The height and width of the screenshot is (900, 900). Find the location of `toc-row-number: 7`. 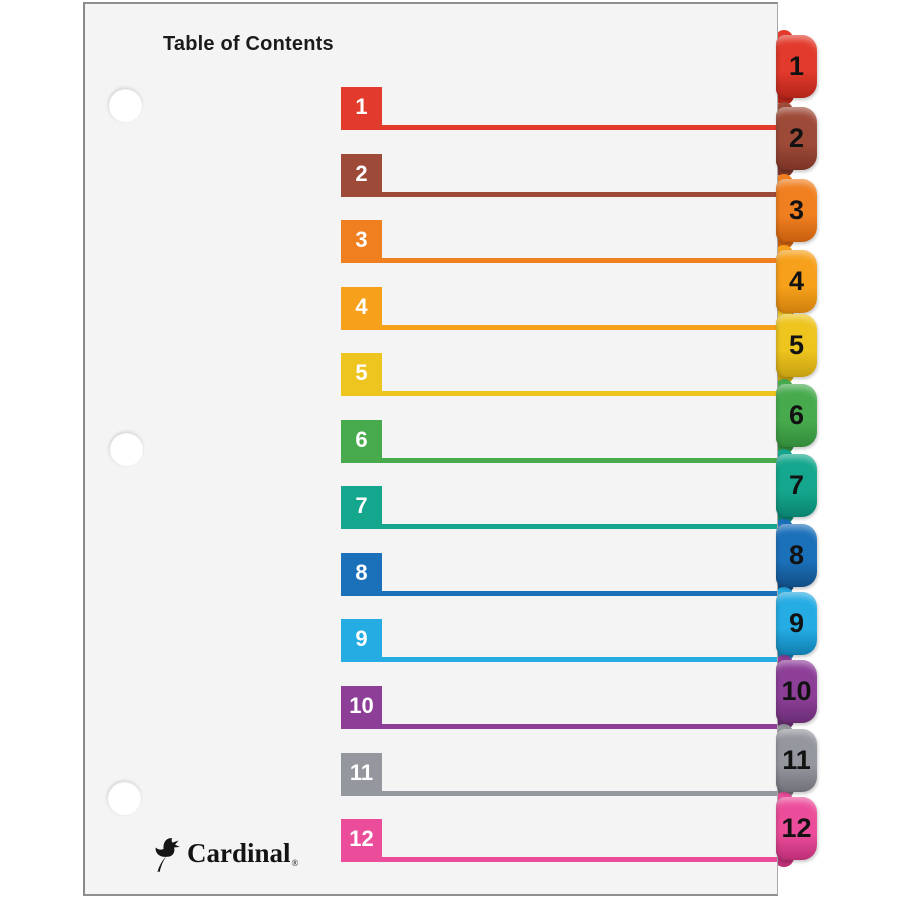

toc-row-number: 7 is located at coordinates (361, 505).